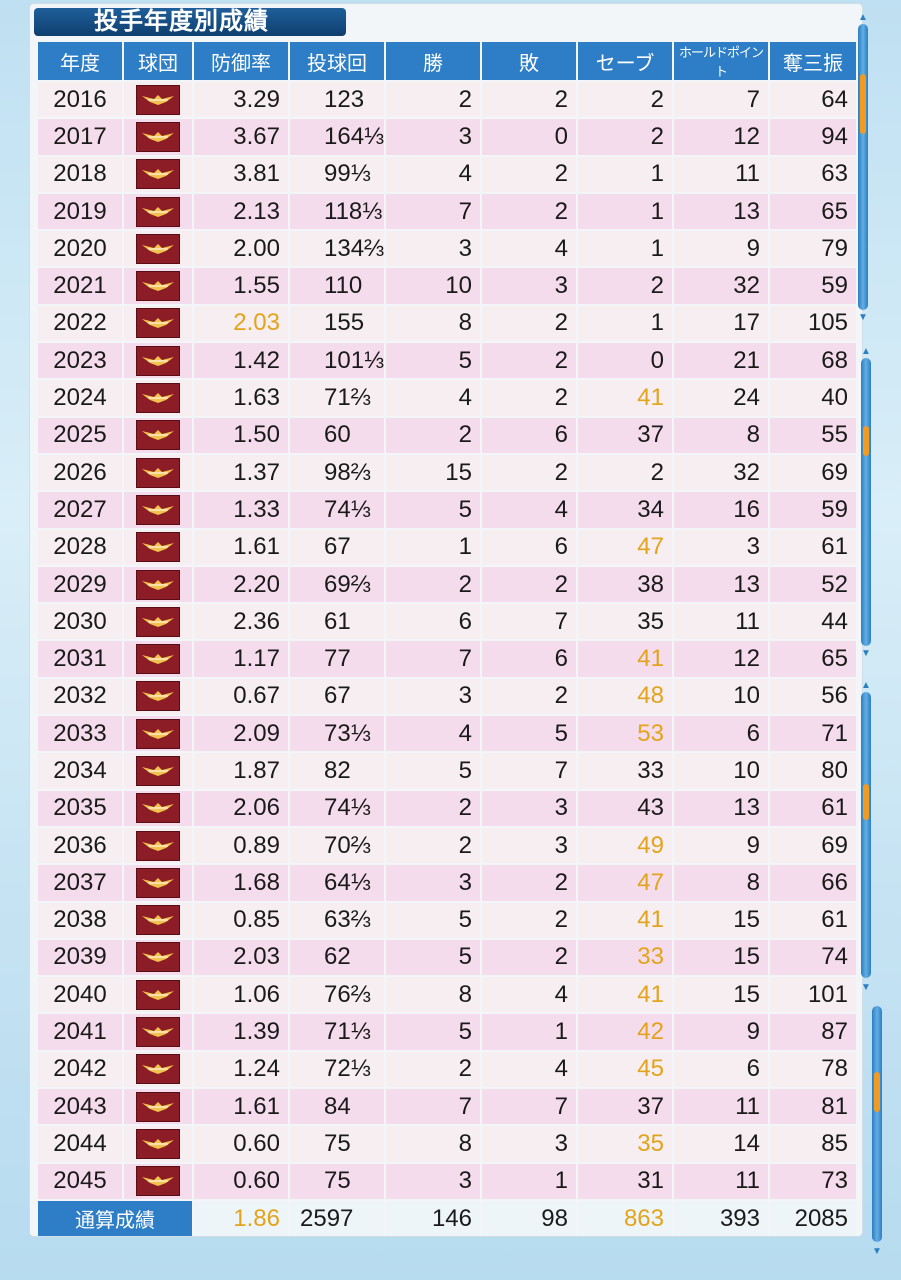  I want to click on hold-points-cell: 21, so click(721, 361).